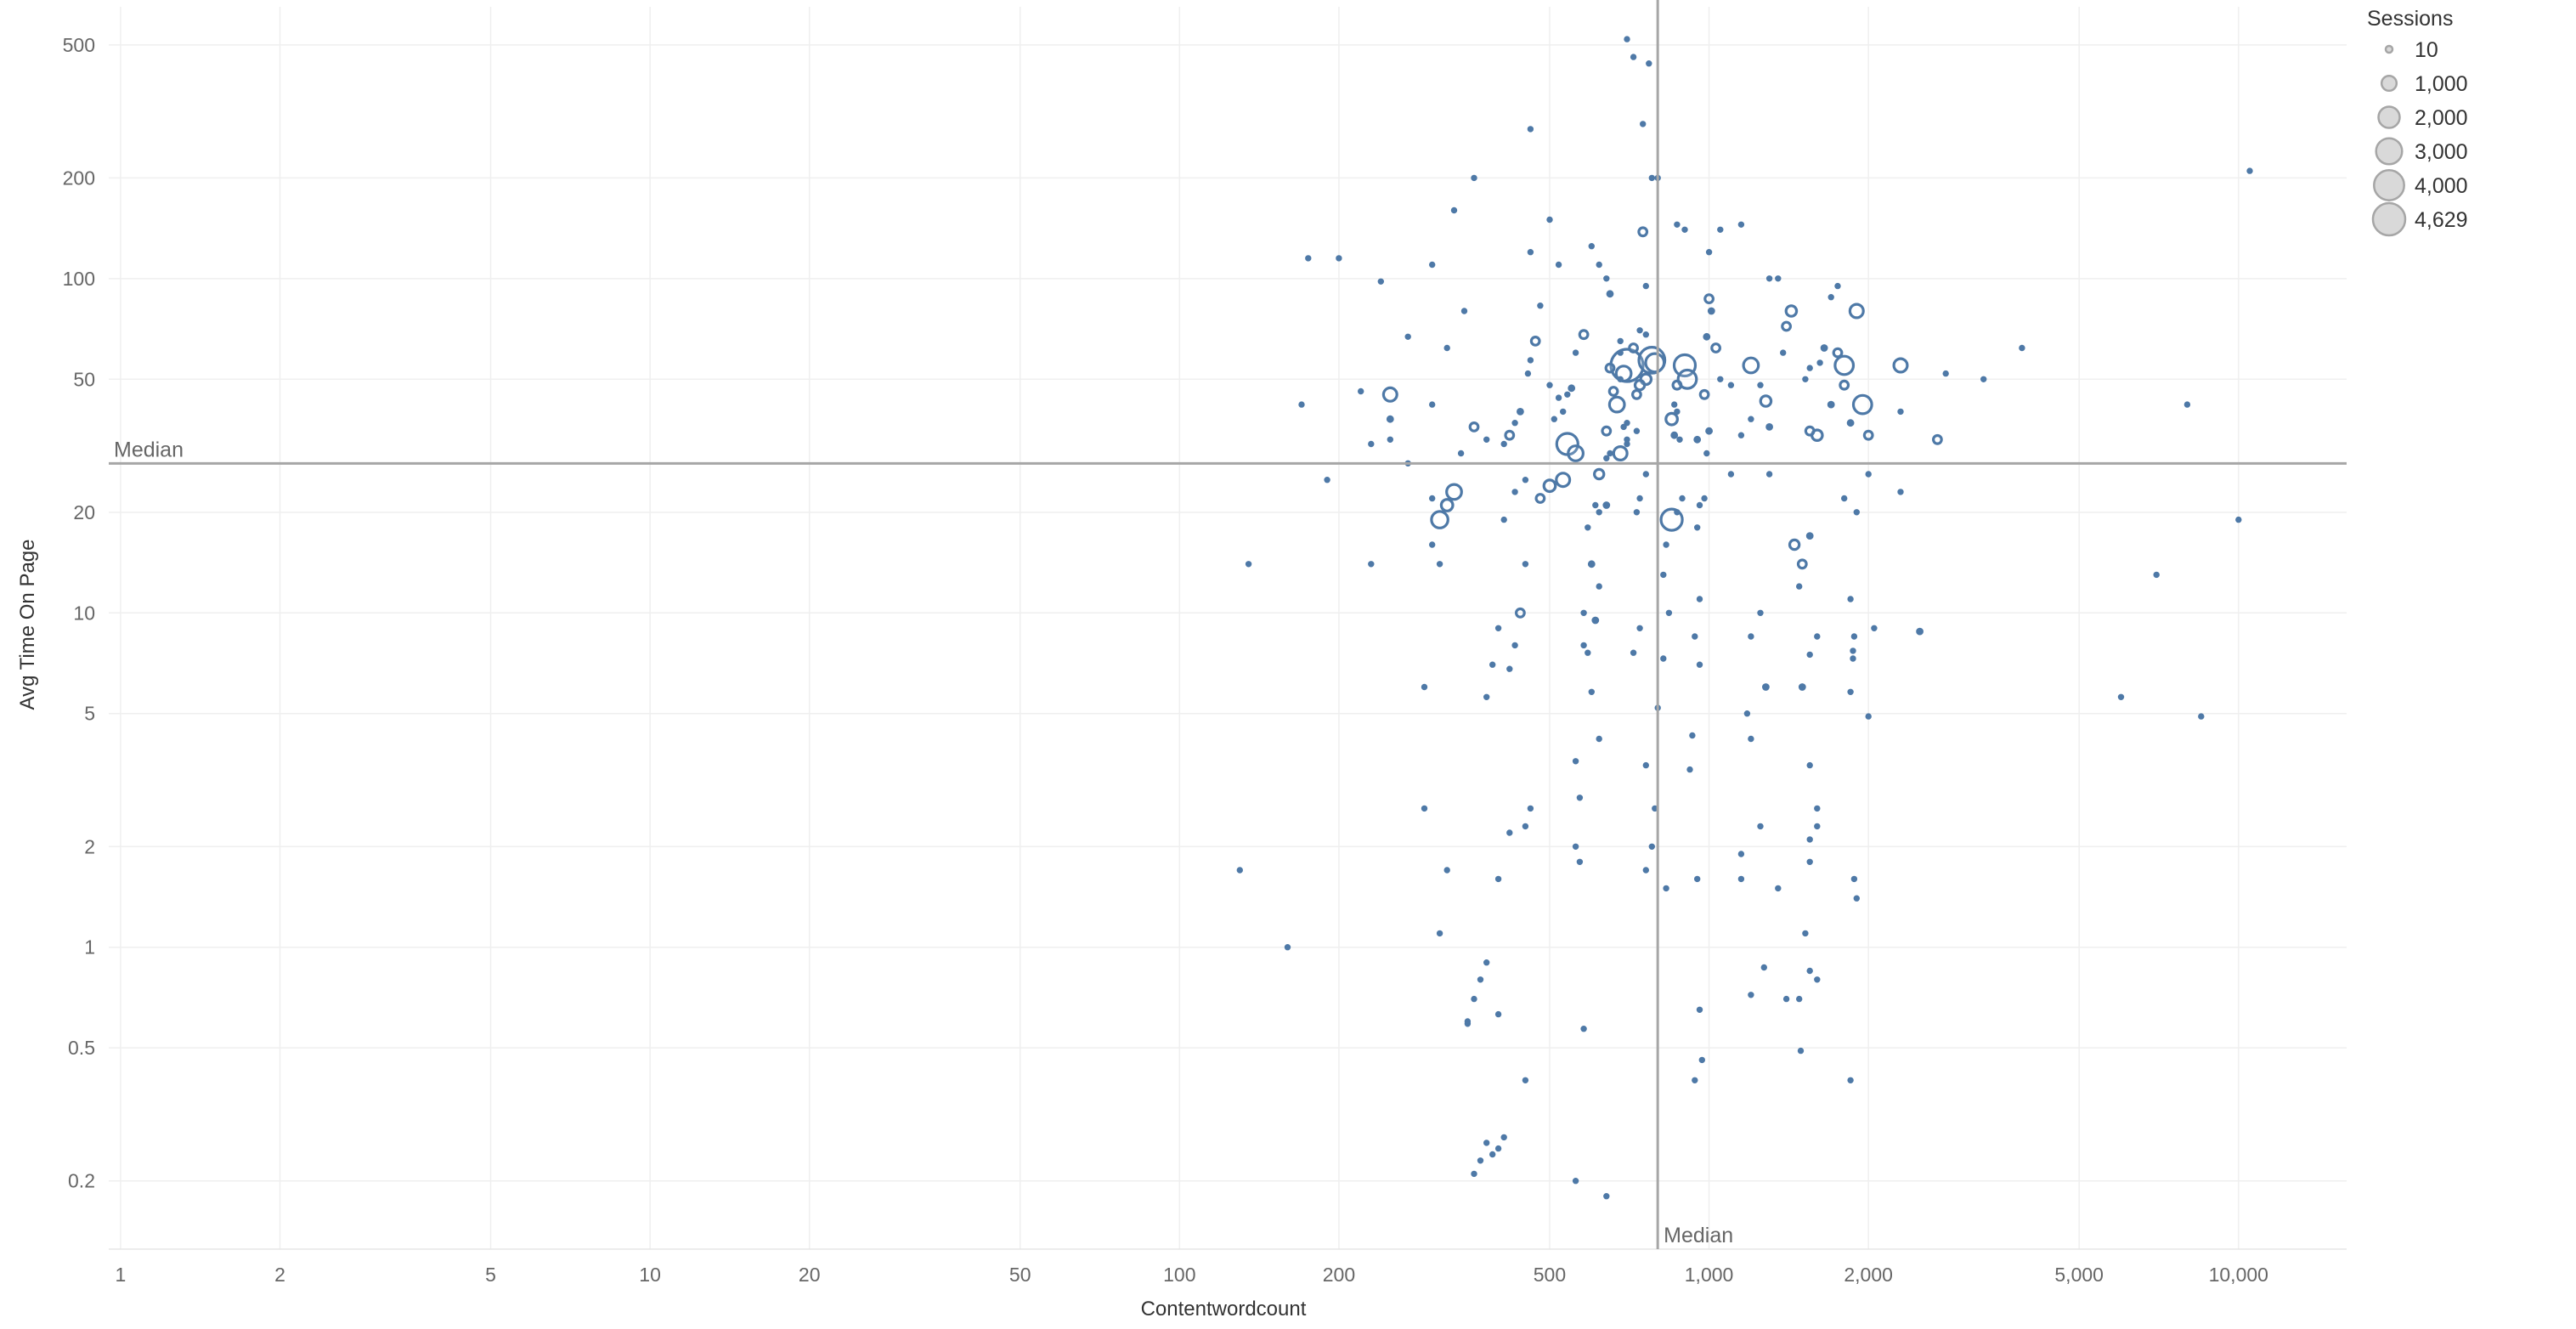 This screenshot has width=2576, height=1329. Describe the element at coordinates (2426, 50) in the screenshot. I see `size-legend-label: 10` at that location.